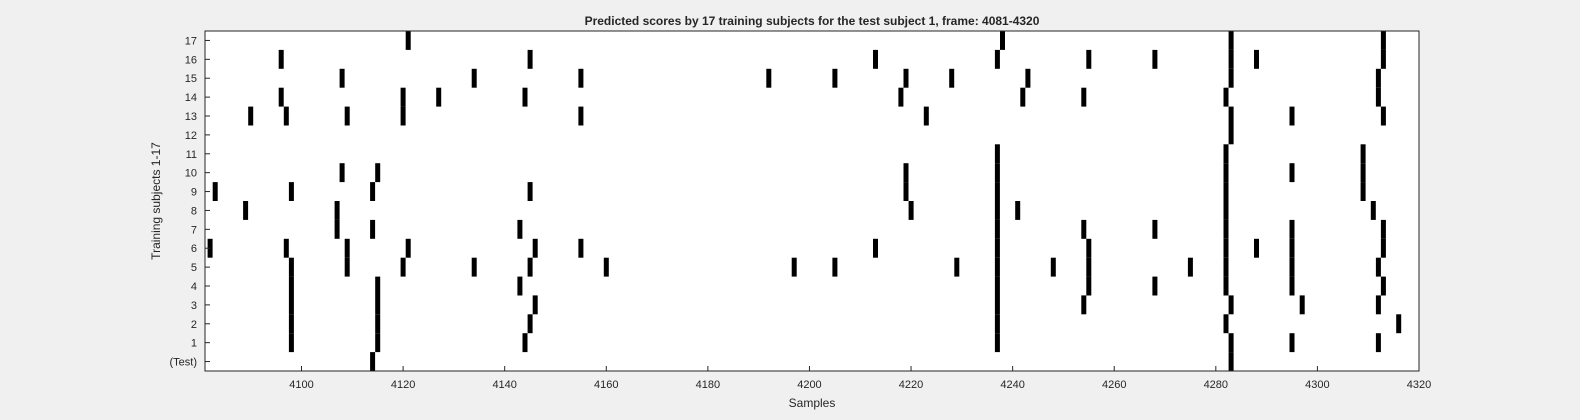  I want to click on x-tick-label: 4260, so click(1114, 385).